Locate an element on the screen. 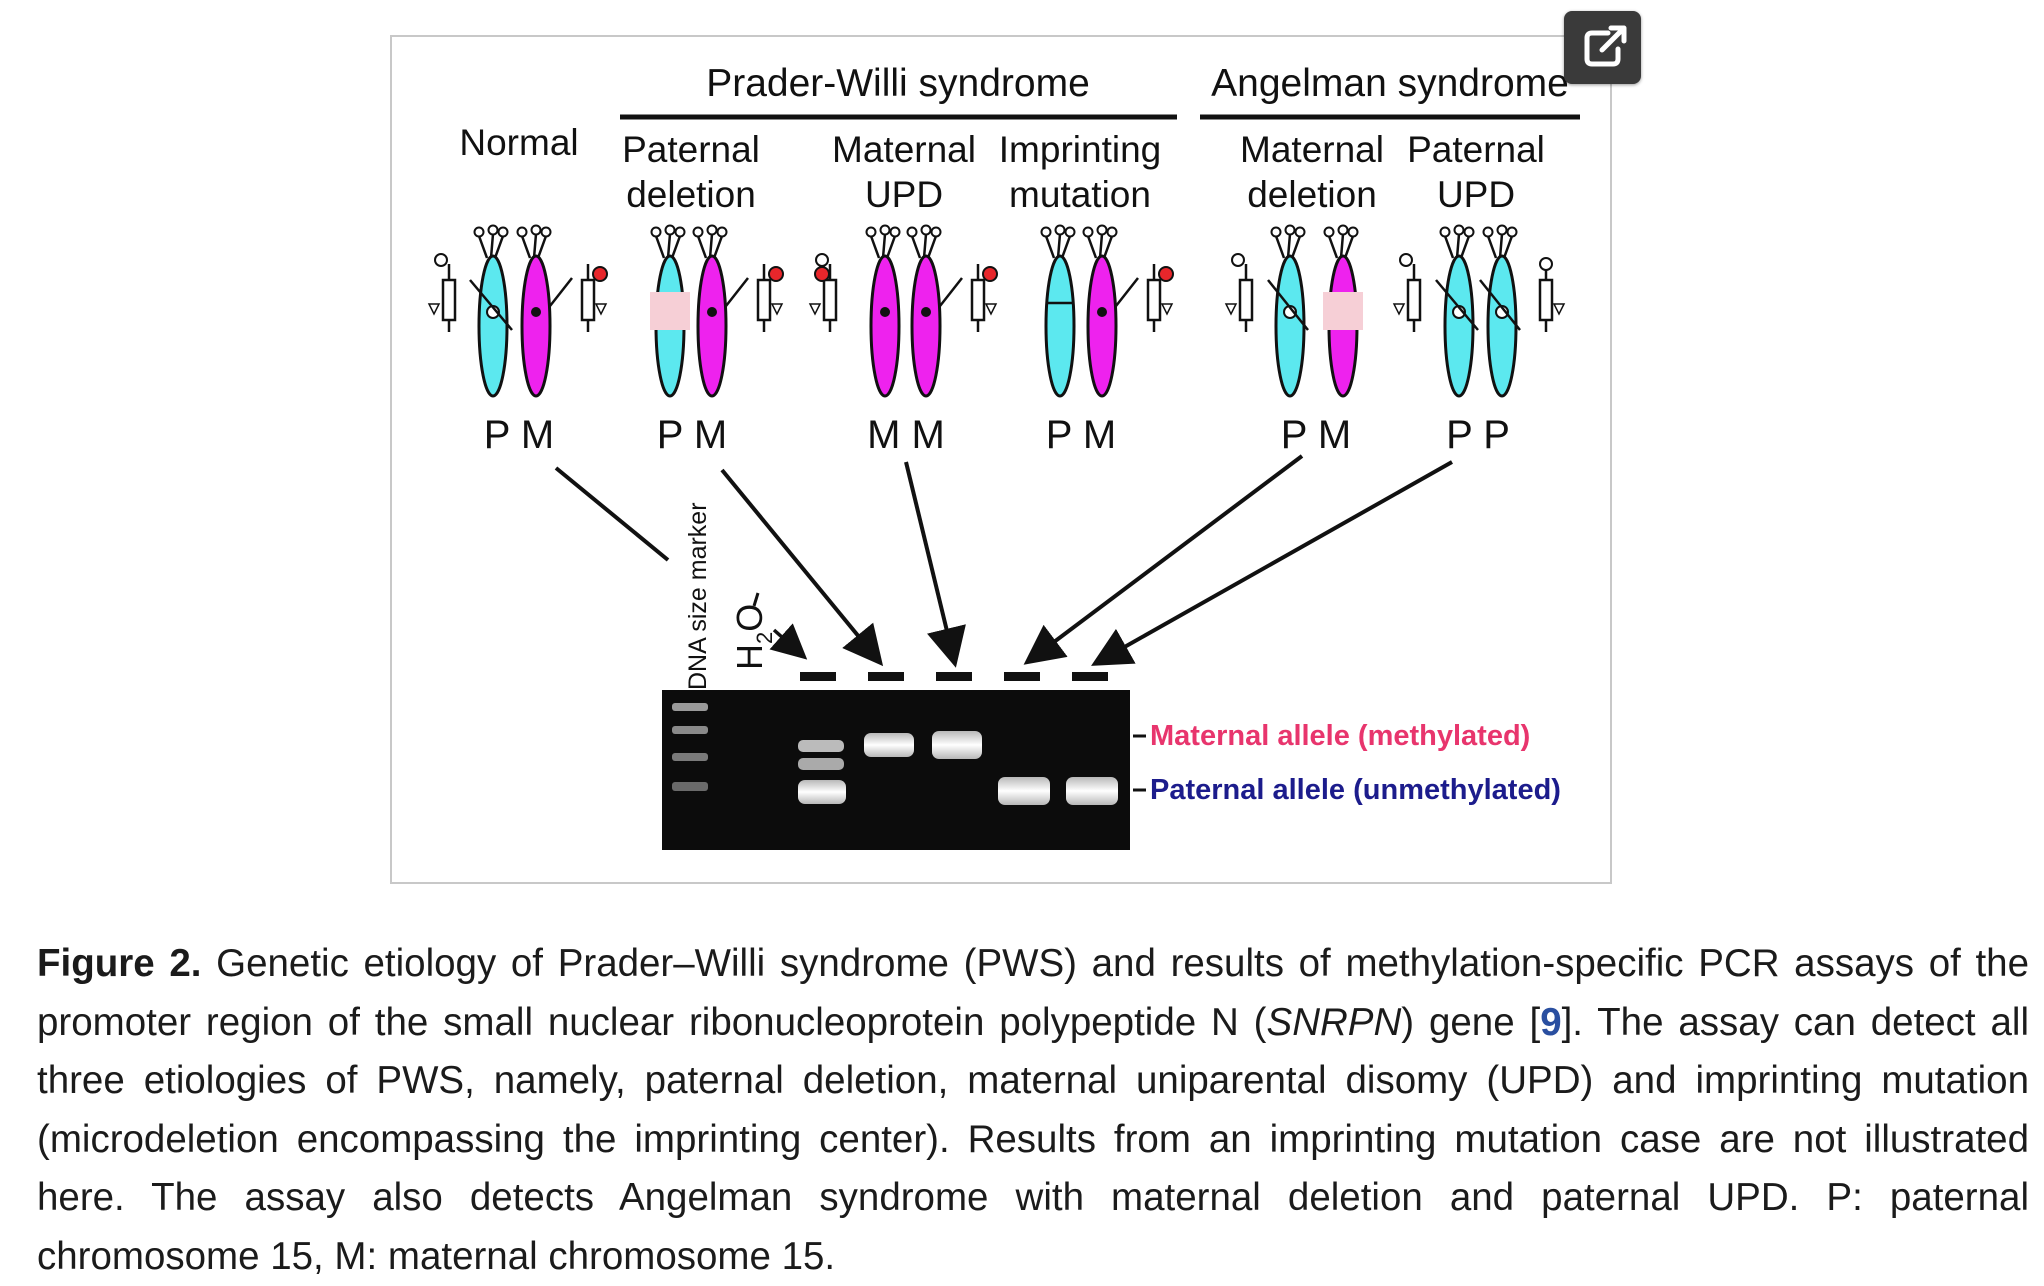  arrow-maternal-upd is located at coordinates (935, 564).